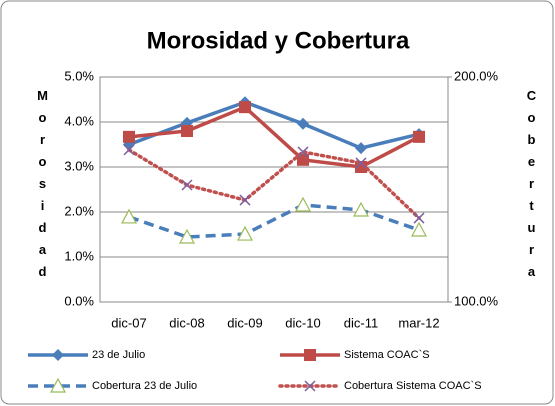  What do you see at coordinates (531, 187) in the screenshot?
I see `y2-axis-label: Cobertura` at bounding box center [531, 187].